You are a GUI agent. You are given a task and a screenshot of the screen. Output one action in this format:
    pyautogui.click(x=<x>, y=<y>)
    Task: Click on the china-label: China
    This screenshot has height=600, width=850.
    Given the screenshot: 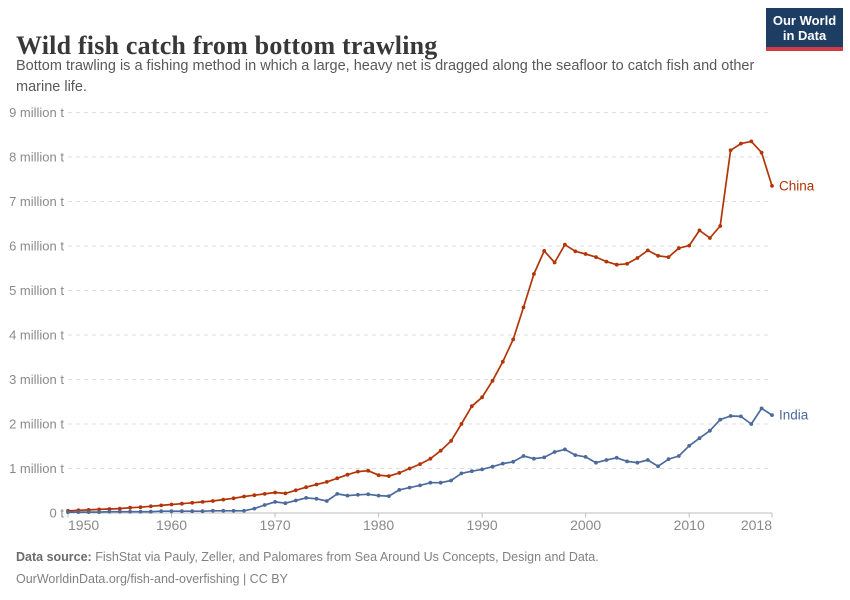 What is the action you would take?
    pyautogui.click(x=797, y=185)
    